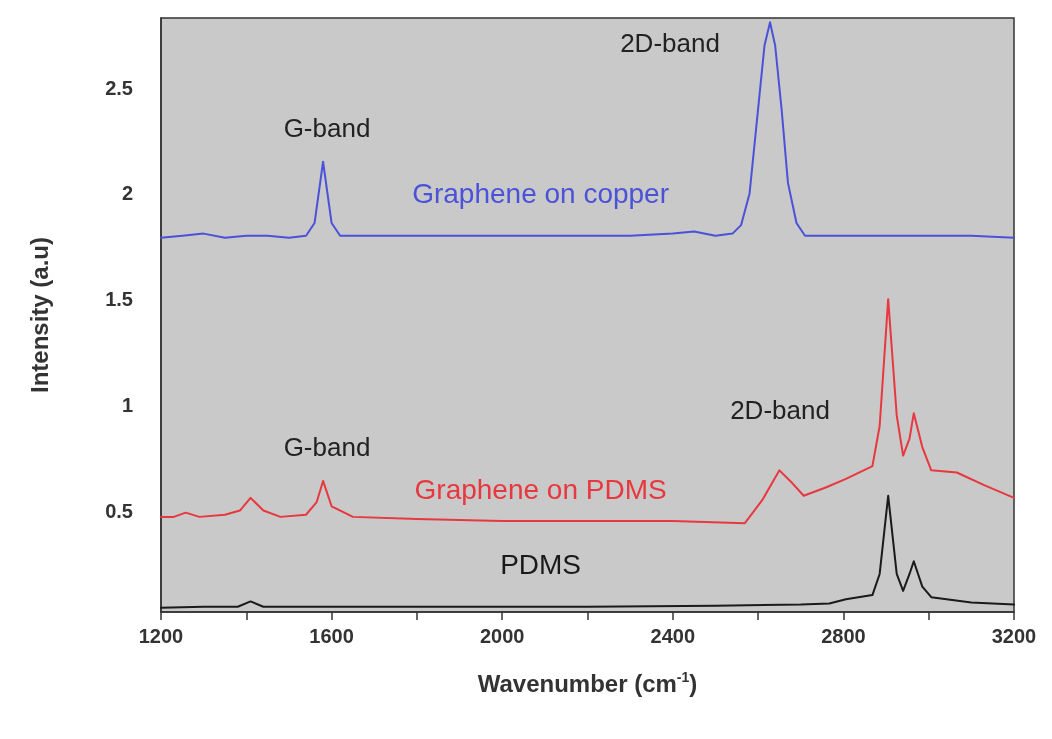 The height and width of the screenshot is (739, 1052). I want to click on y-tick-label: 0.5, so click(119, 510).